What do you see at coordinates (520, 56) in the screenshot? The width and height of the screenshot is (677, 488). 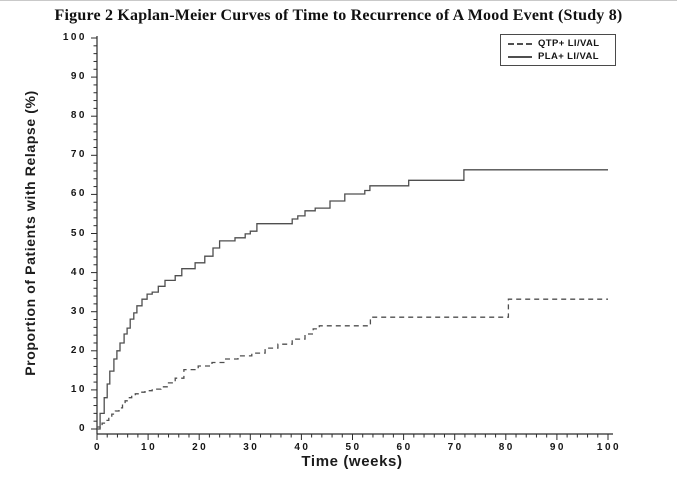 I see `solid-line-sample` at bounding box center [520, 56].